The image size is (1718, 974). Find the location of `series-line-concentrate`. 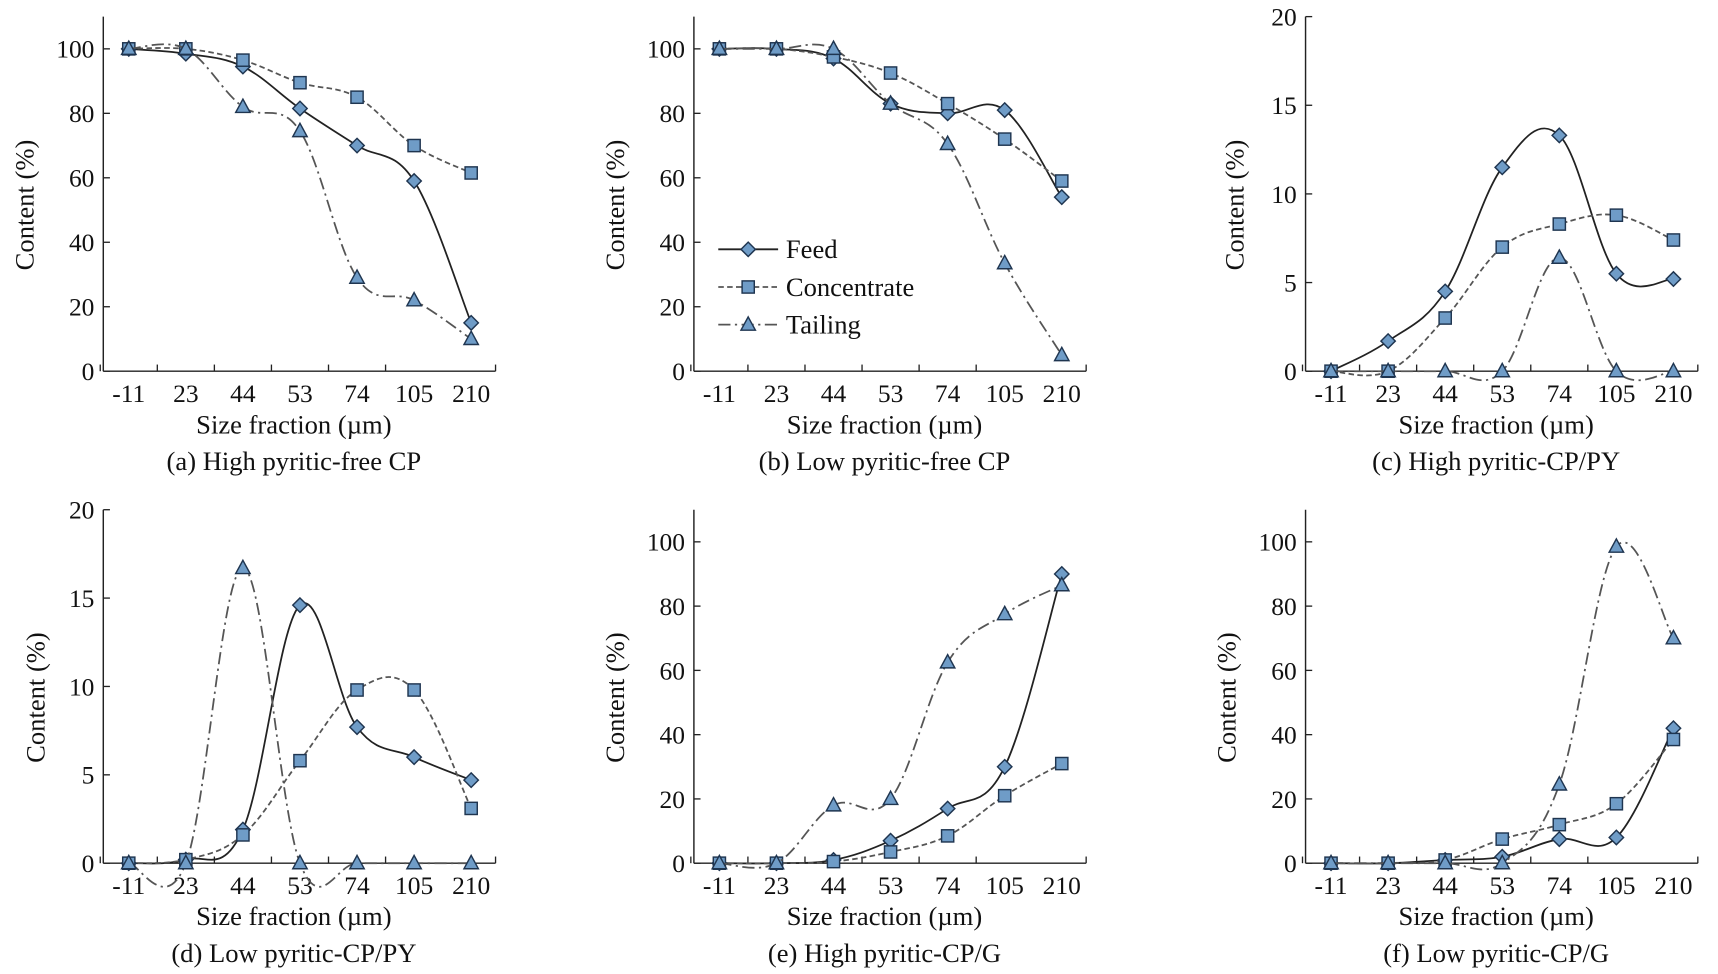

series-line-concentrate is located at coordinates (300, 770).